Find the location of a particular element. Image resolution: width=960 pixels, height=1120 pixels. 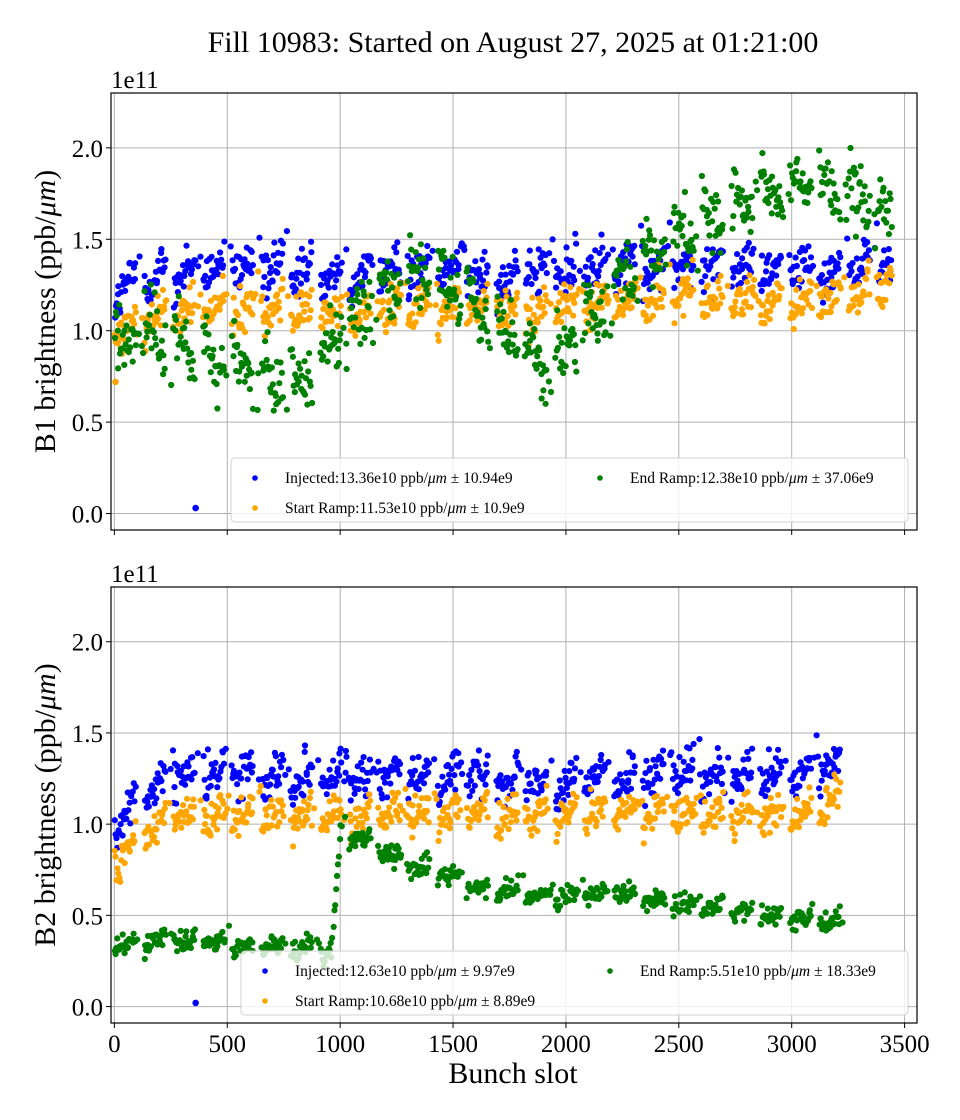

legend-label: End Ramp:5.51e10 ppb/μm ± 18.33e9 is located at coordinates (758, 971).